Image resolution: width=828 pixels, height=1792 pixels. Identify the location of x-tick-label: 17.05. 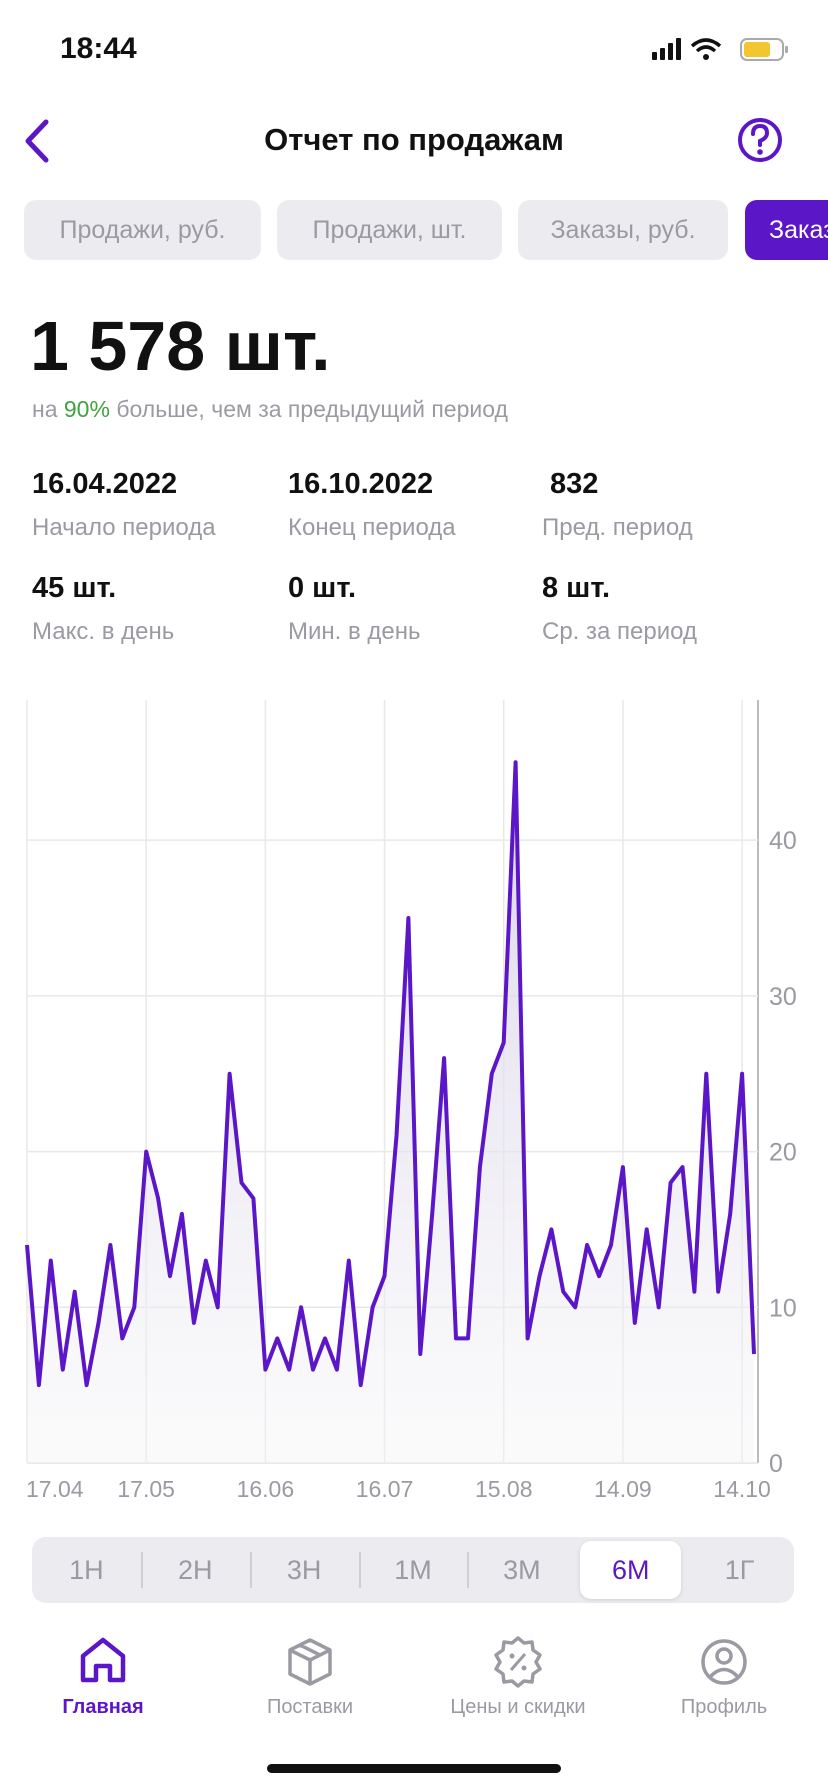
(146, 1489).